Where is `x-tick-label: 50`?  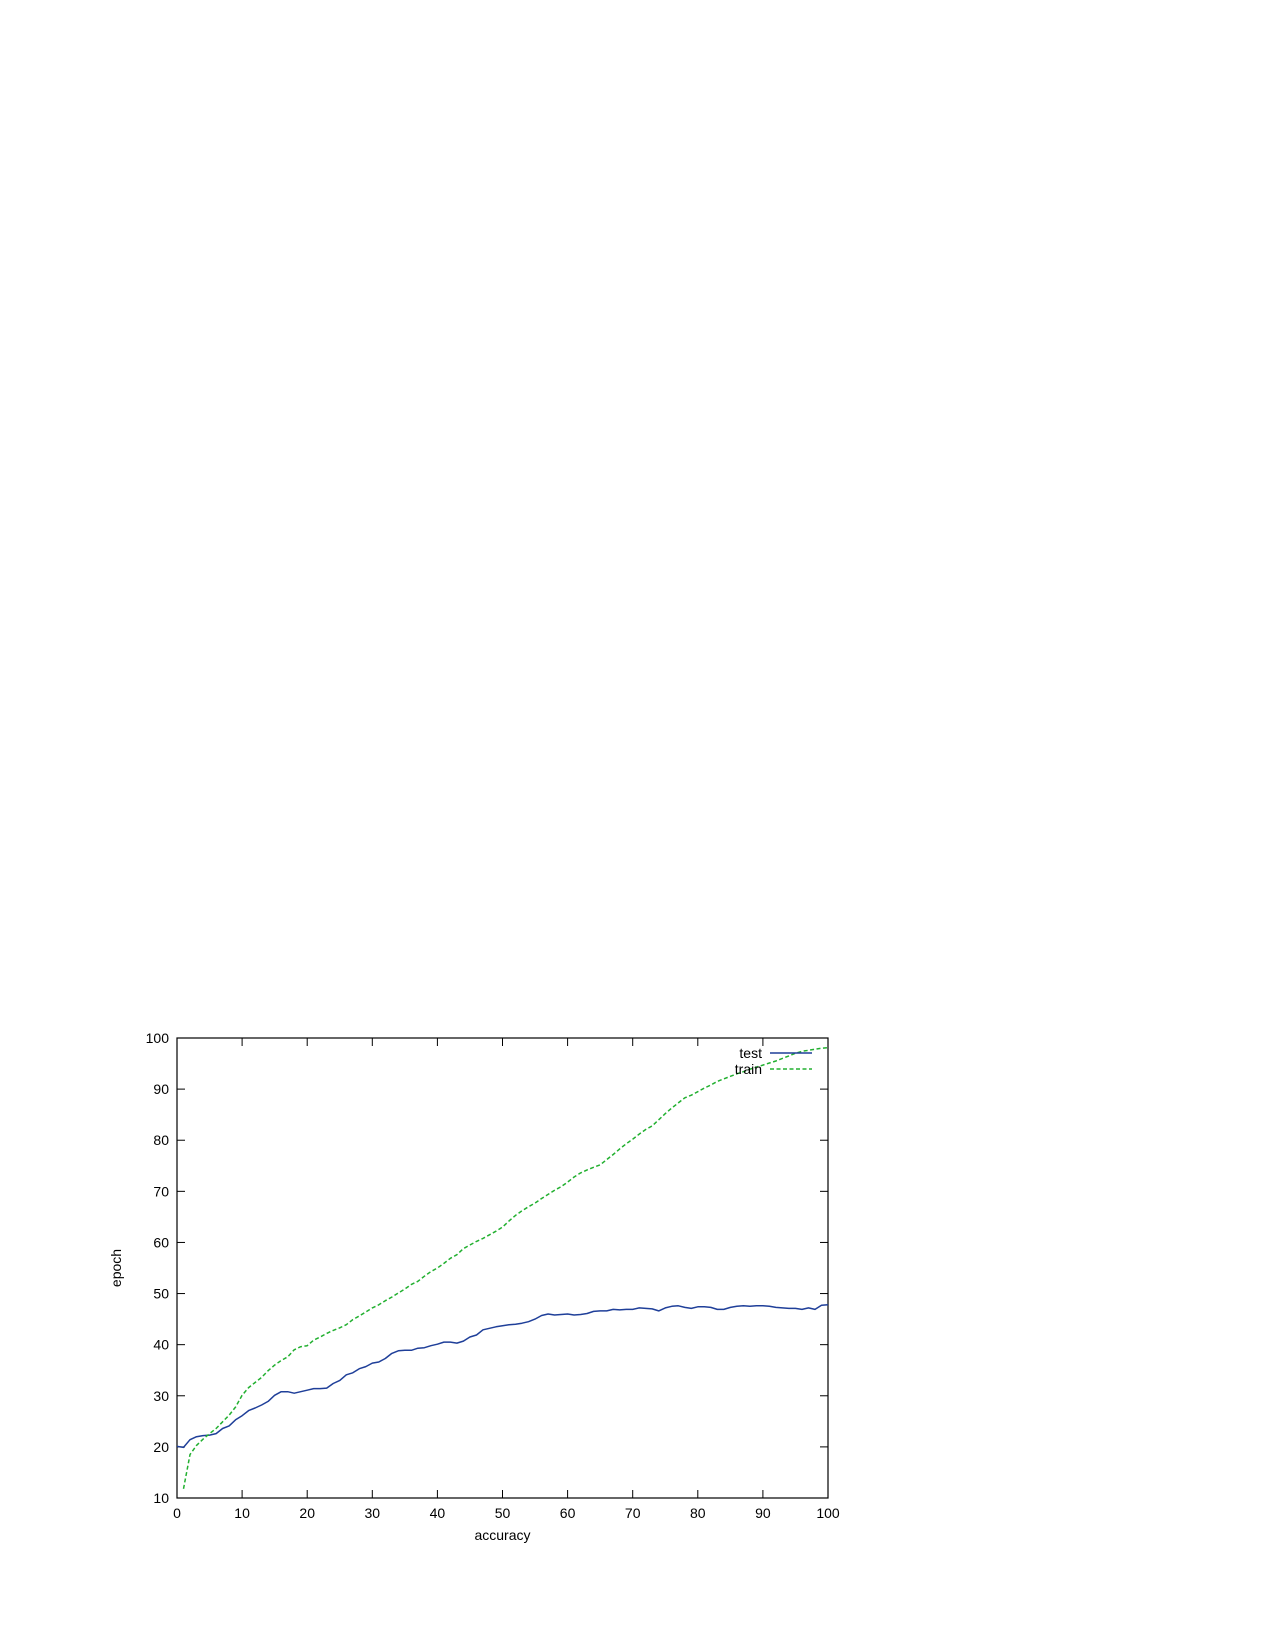 x-tick-label: 50 is located at coordinates (503, 1513).